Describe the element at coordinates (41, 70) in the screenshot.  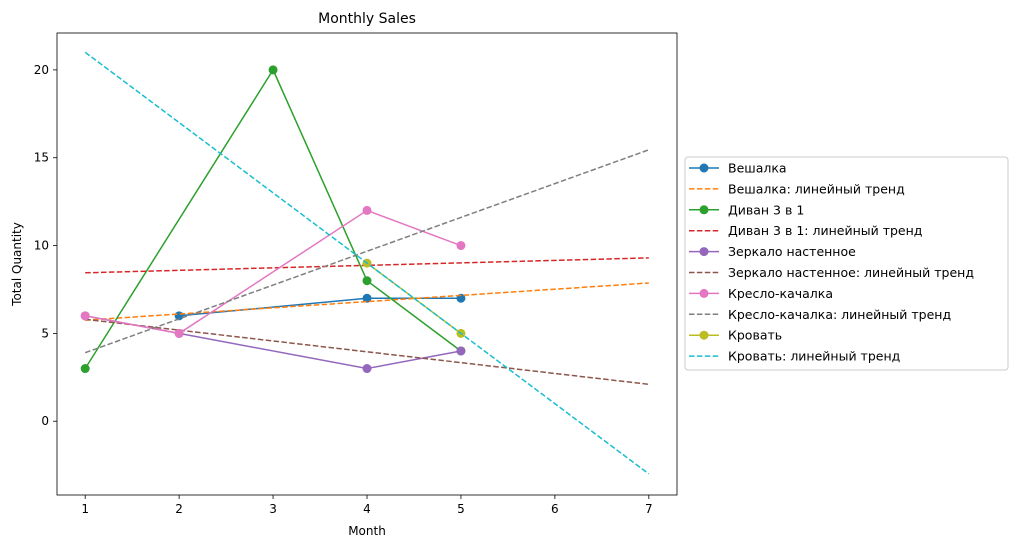
I see `y-tick-label: 20` at that location.